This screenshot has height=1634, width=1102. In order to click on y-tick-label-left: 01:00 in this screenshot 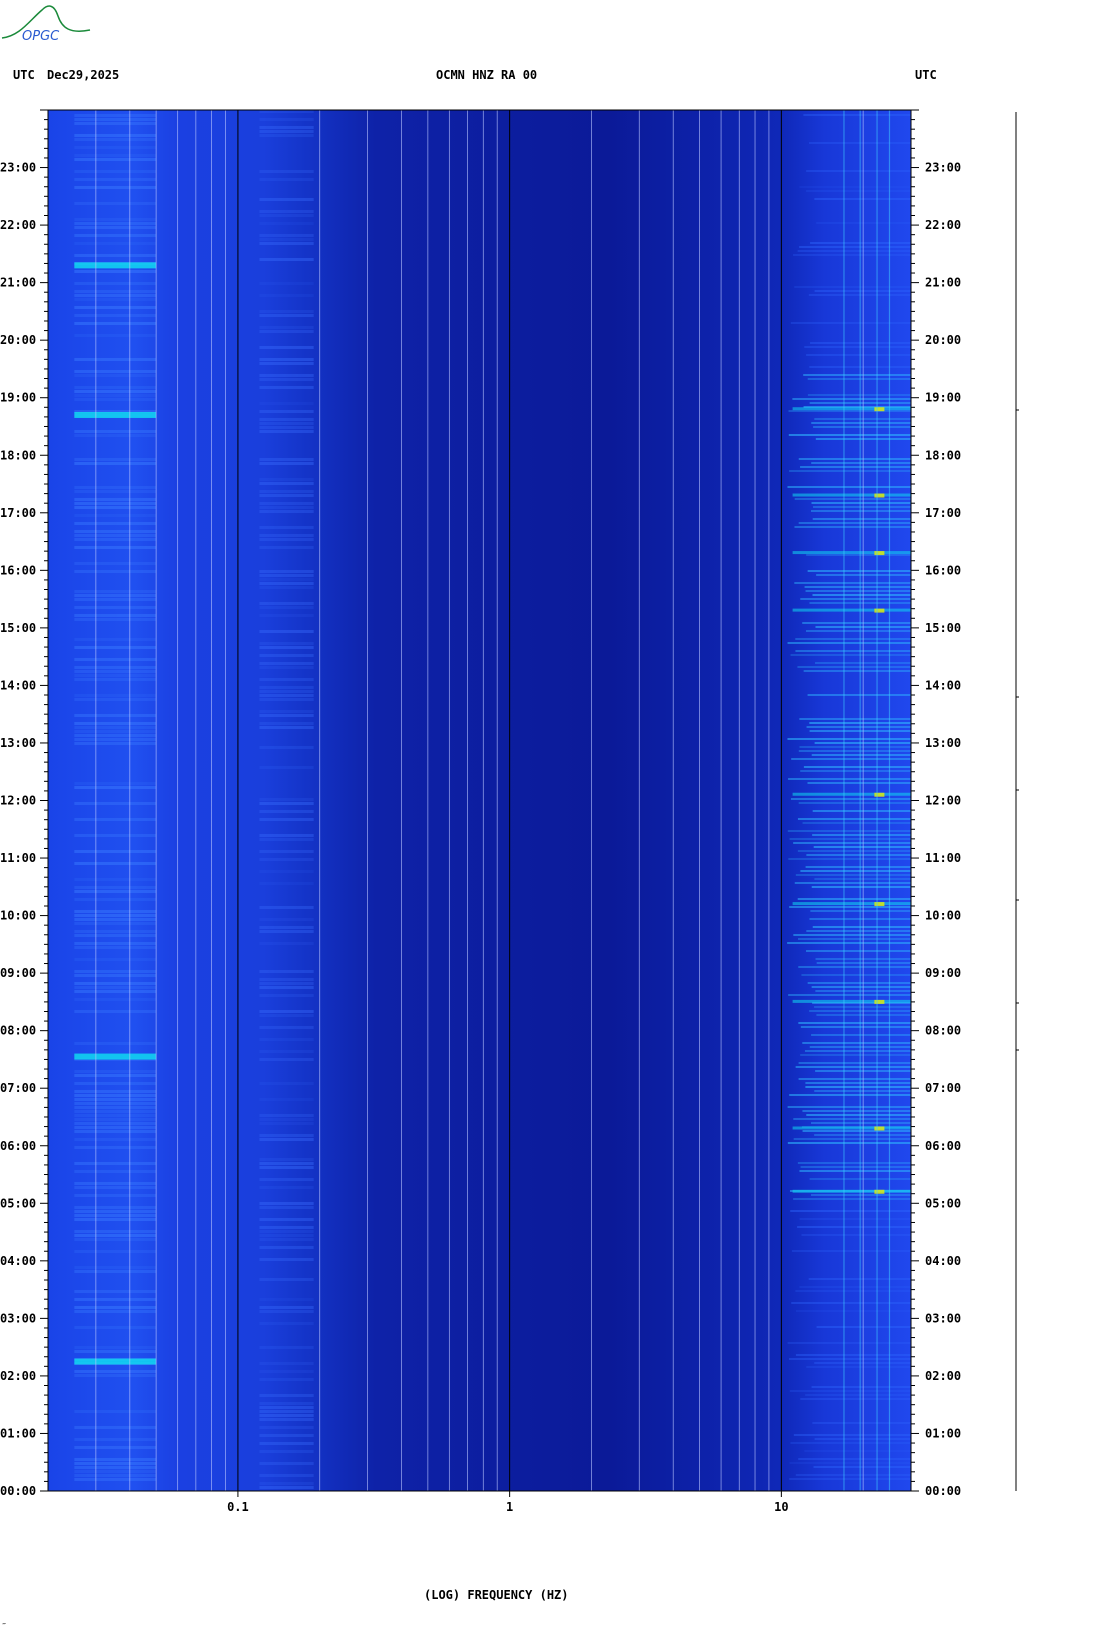, I will do `click(18, 1433)`.